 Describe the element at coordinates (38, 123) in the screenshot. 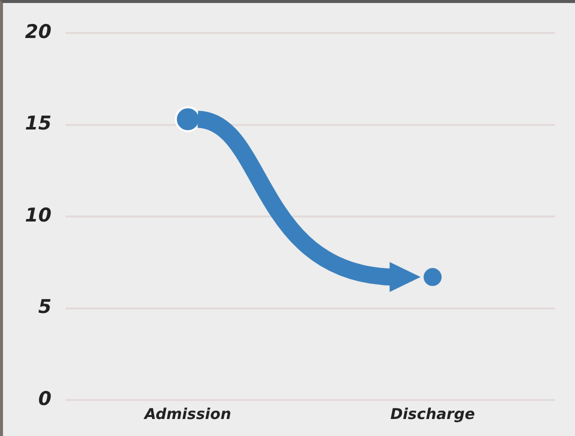

I see `y-tick-label: 15` at that location.